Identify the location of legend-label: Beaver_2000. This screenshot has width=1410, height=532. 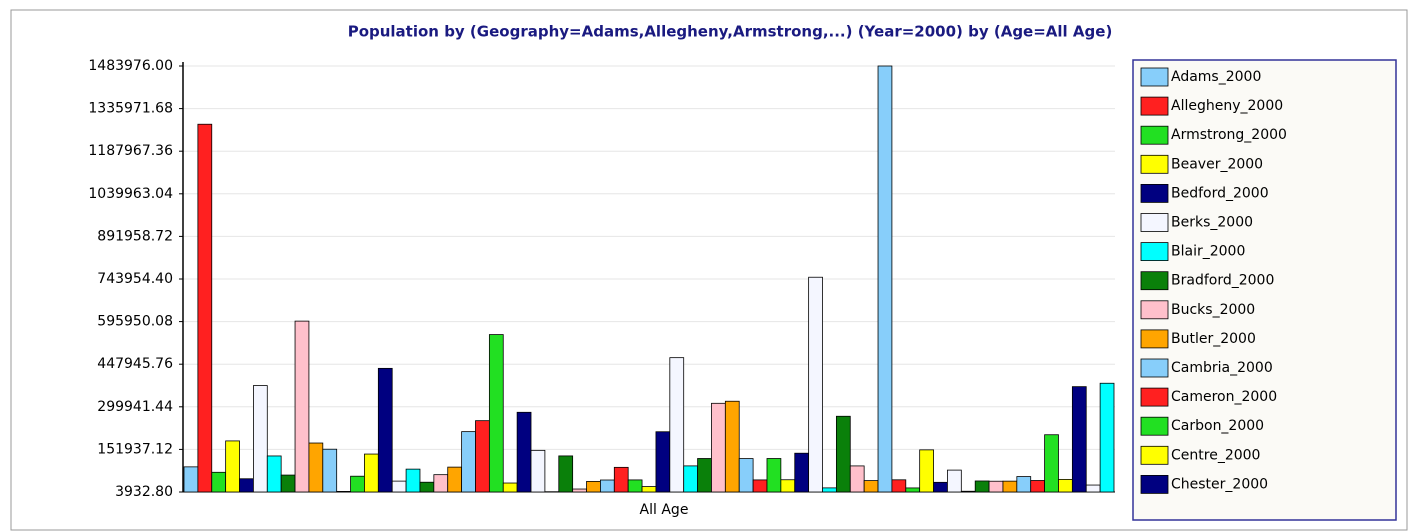
(1217, 164).